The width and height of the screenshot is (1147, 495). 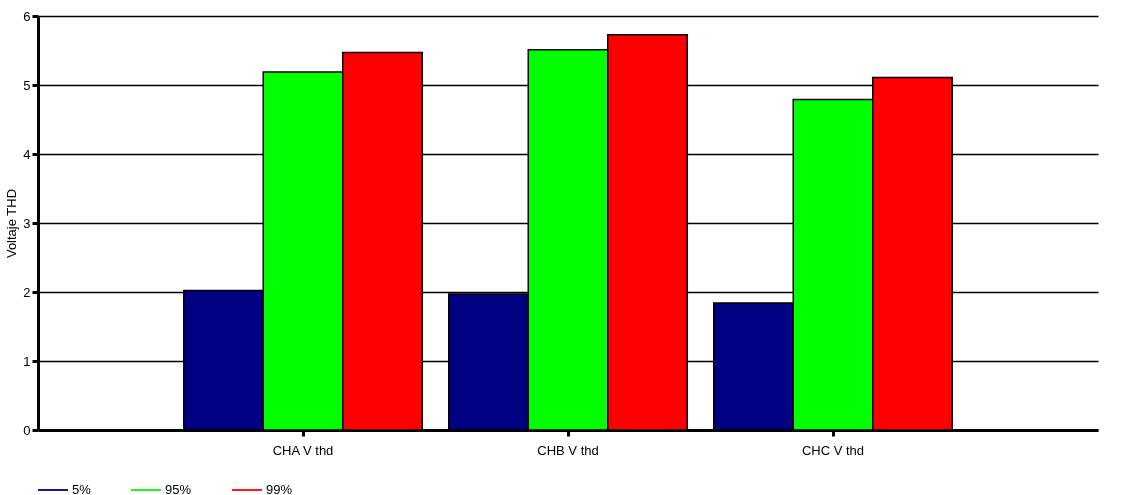 What do you see at coordinates (82, 488) in the screenshot?
I see `legend-label: 5%` at bounding box center [82, 488].